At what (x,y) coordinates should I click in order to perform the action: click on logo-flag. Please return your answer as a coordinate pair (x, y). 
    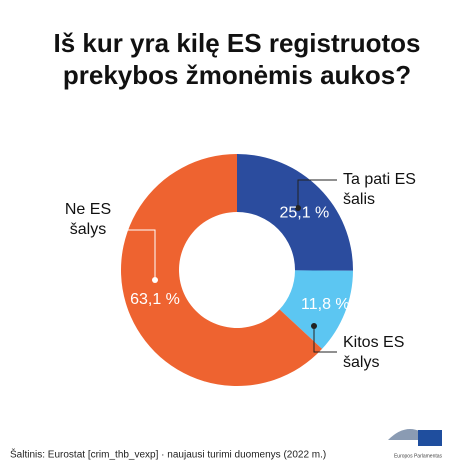
    Looking at the image, I should click on (430, 438).